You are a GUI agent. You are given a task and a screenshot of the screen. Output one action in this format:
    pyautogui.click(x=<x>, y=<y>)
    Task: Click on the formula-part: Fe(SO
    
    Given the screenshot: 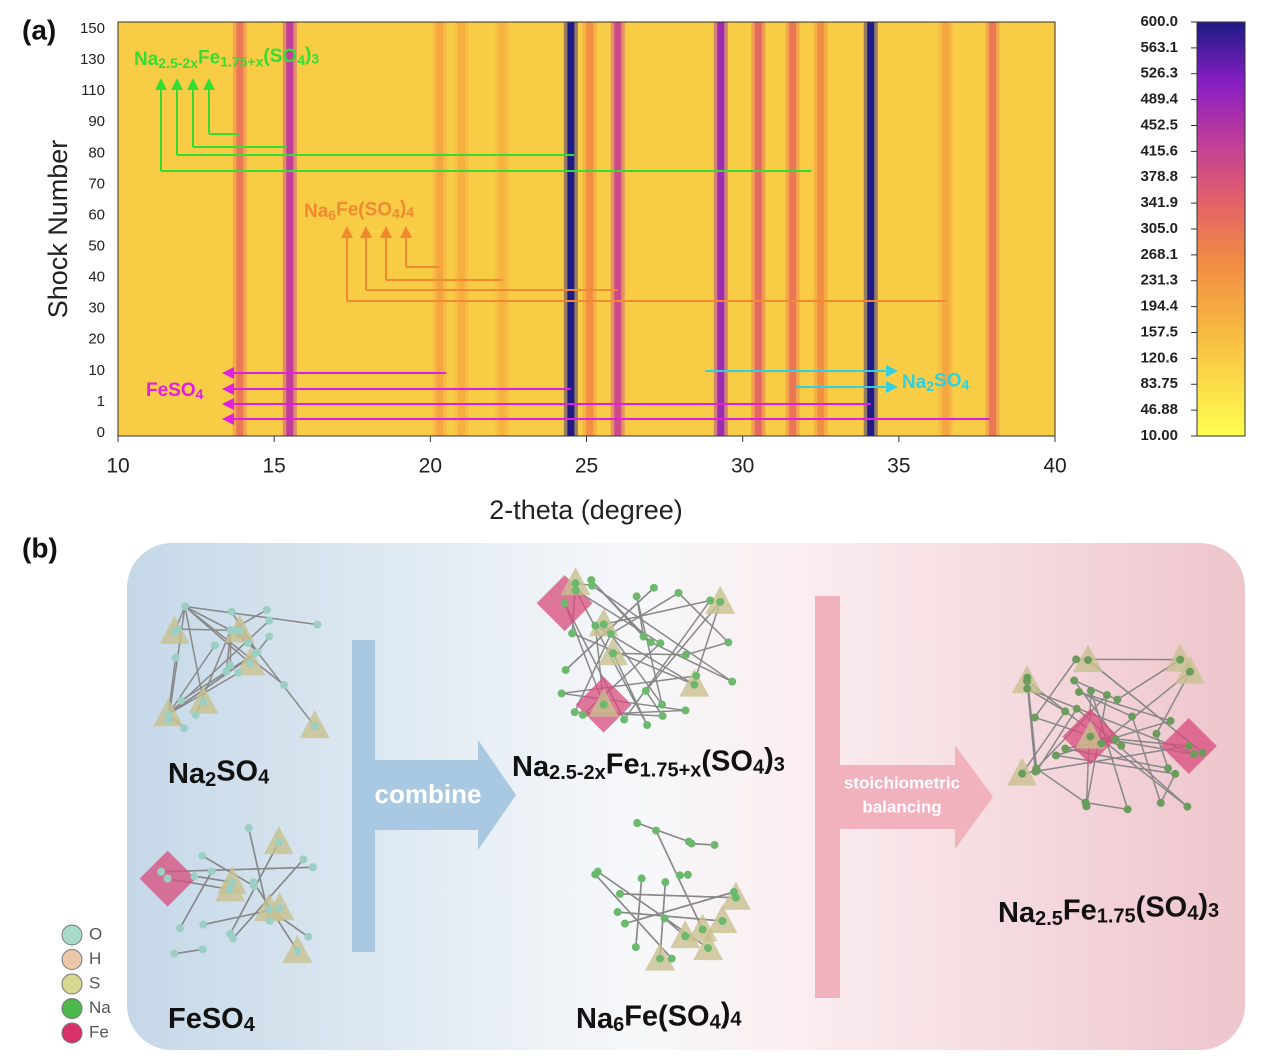 What is the action you would take?
    pyautogui.click(x=364, y=210)
    